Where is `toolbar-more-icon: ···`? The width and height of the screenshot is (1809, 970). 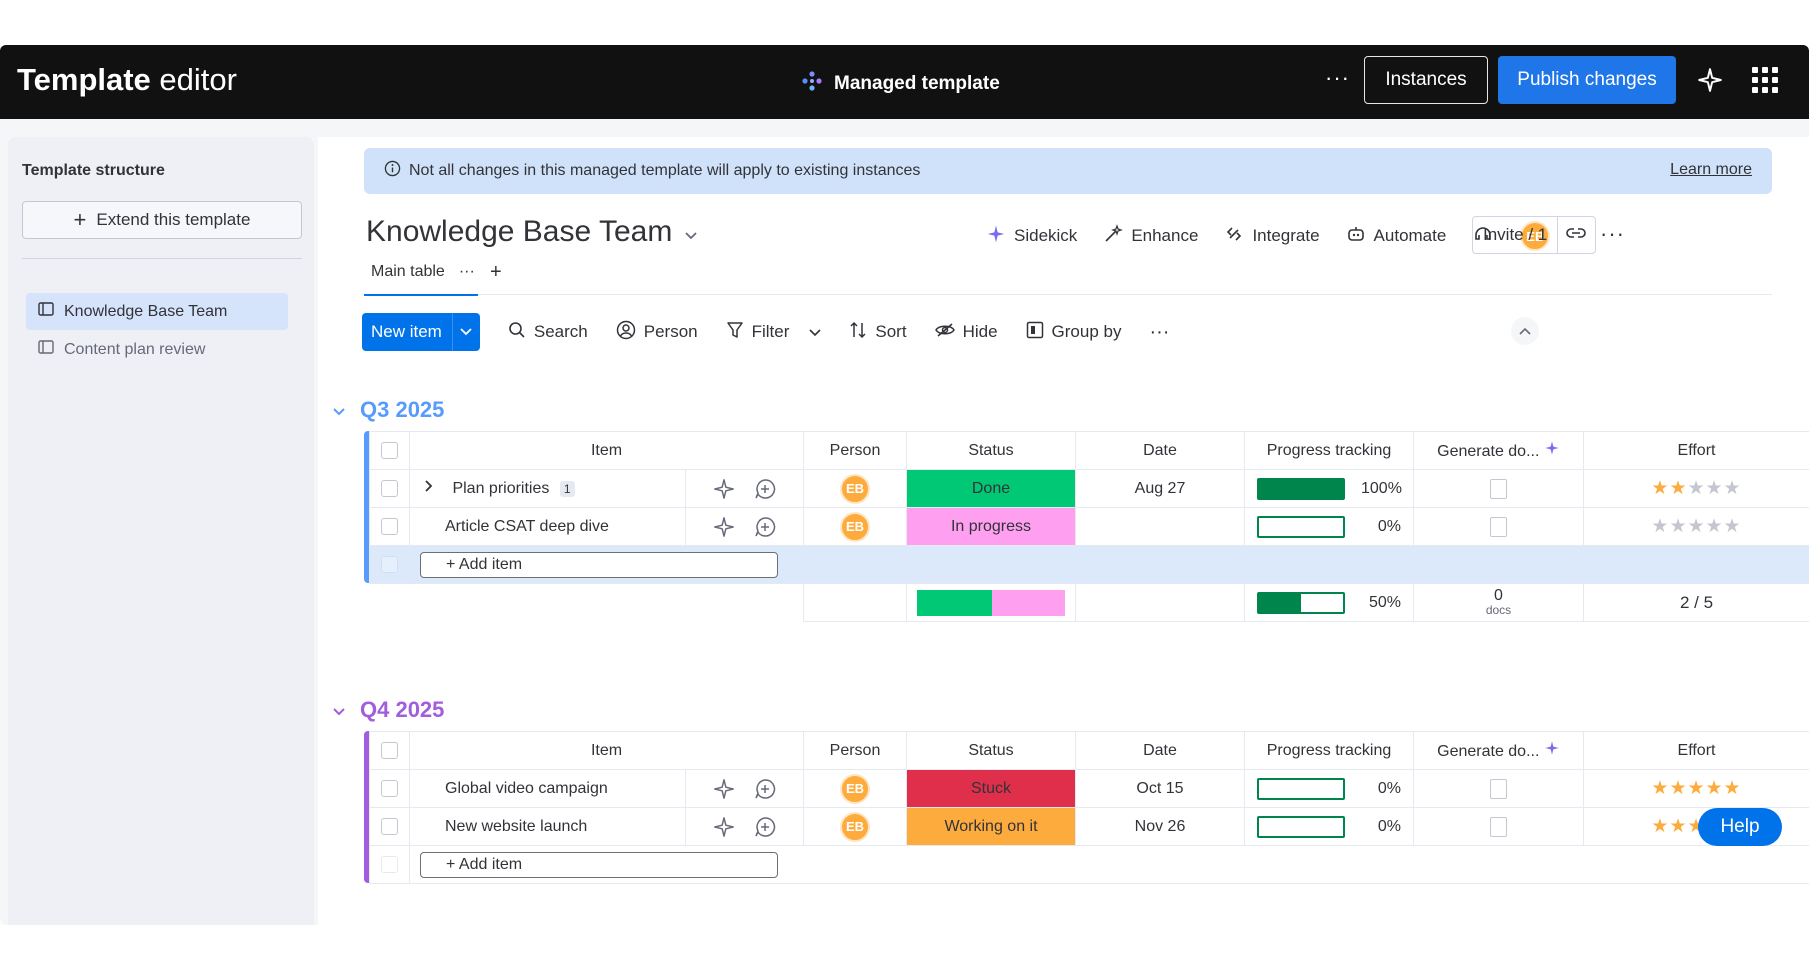 toolbar-more-icon: ··· is located at coordinates (1159, 331).